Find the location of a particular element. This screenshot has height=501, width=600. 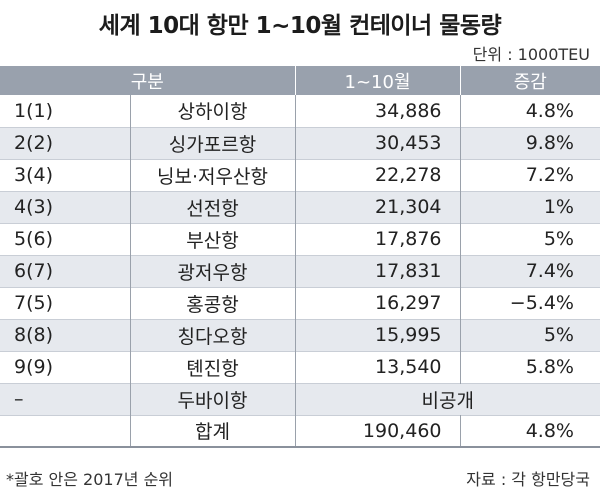

header-period: 1~10월 is located at coordinates (377, 80).